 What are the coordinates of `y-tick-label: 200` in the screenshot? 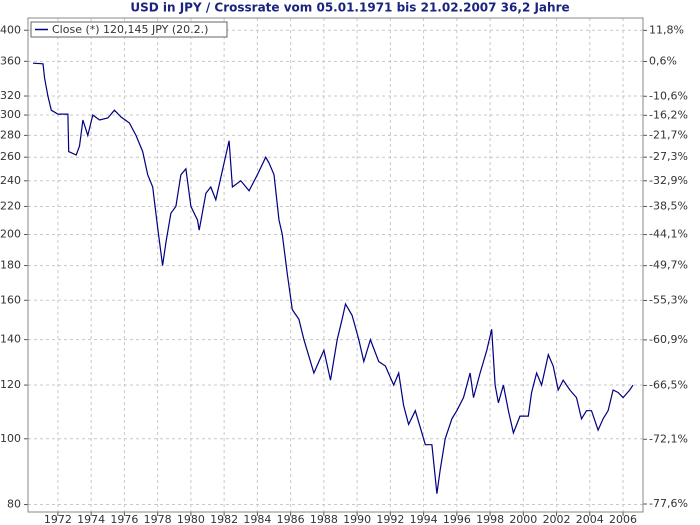 It's located at (10, 234).